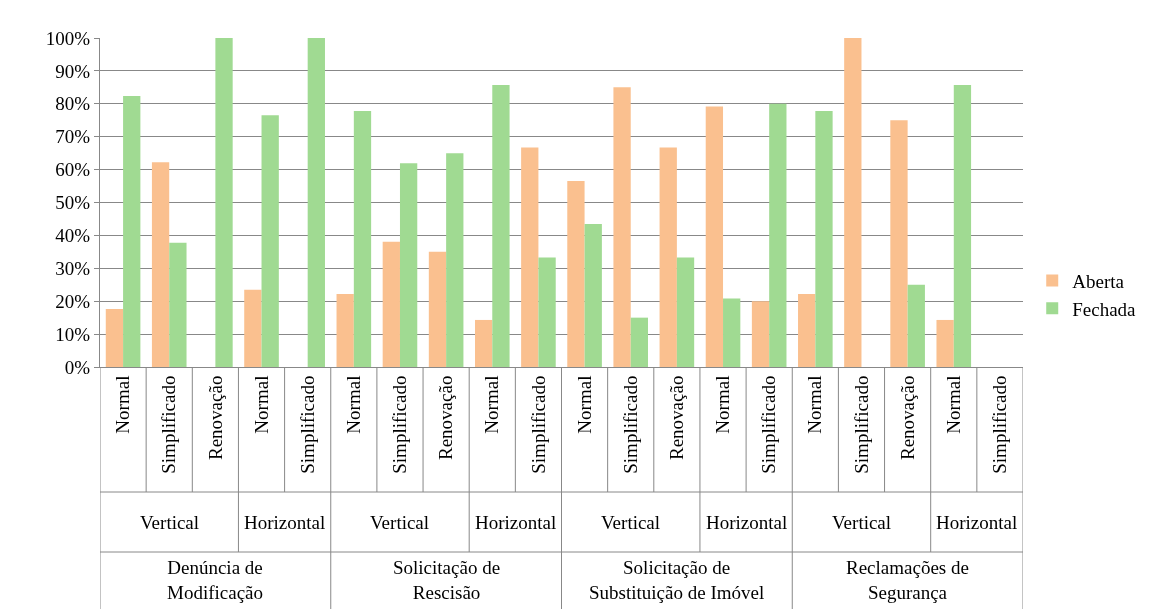  I want to click on text: Solicitação de Rescisão, so click(447, 580).